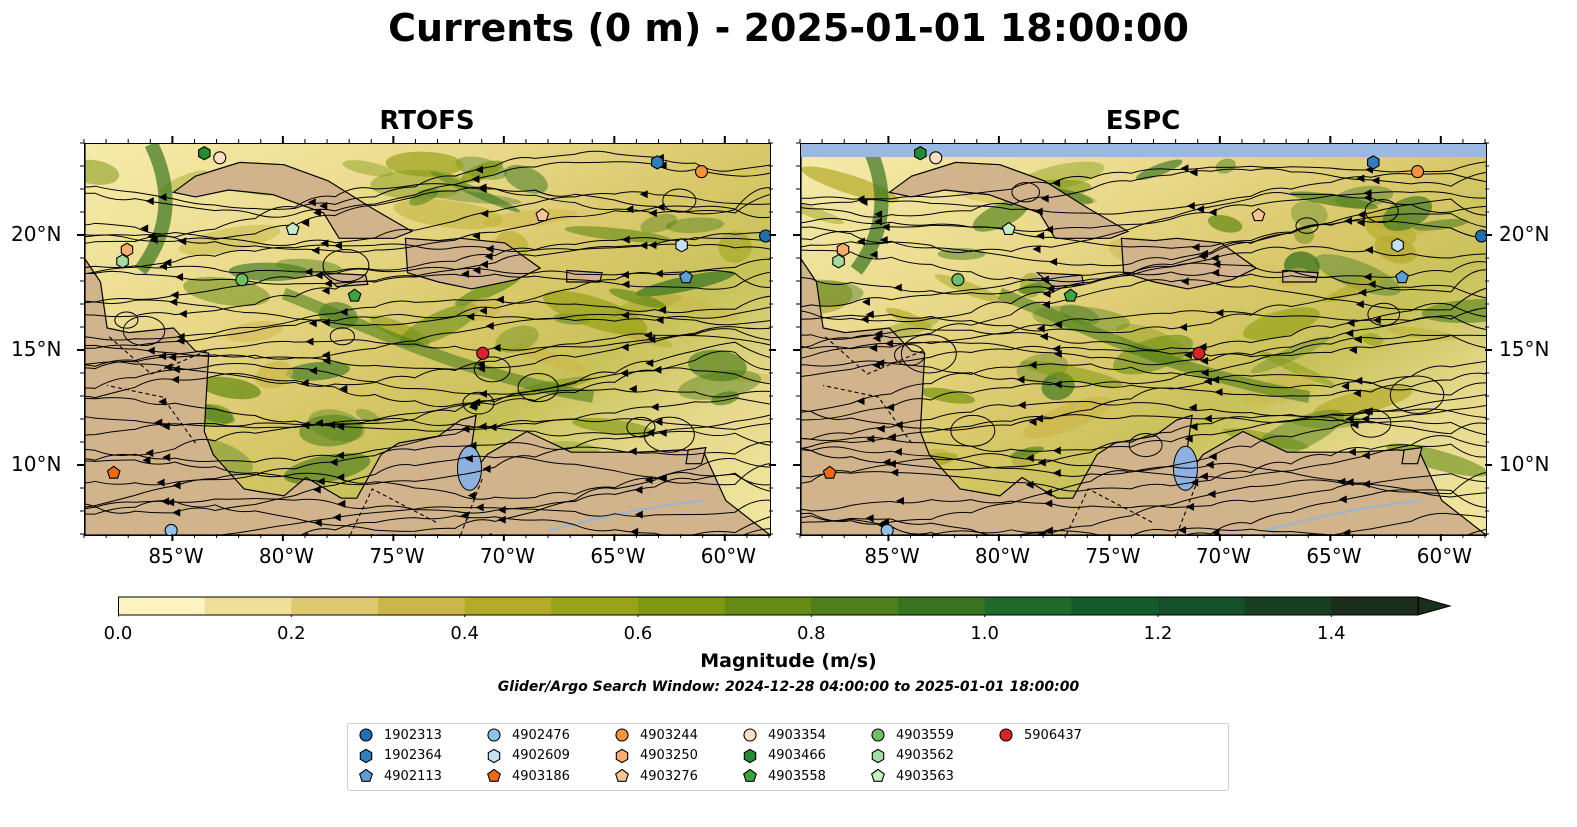 The height and width of the screenshot is (827, 1577). Describe the element at coordinates (669, 755) in the screenshot. I see `legend-item-label: 4903250` at that location.